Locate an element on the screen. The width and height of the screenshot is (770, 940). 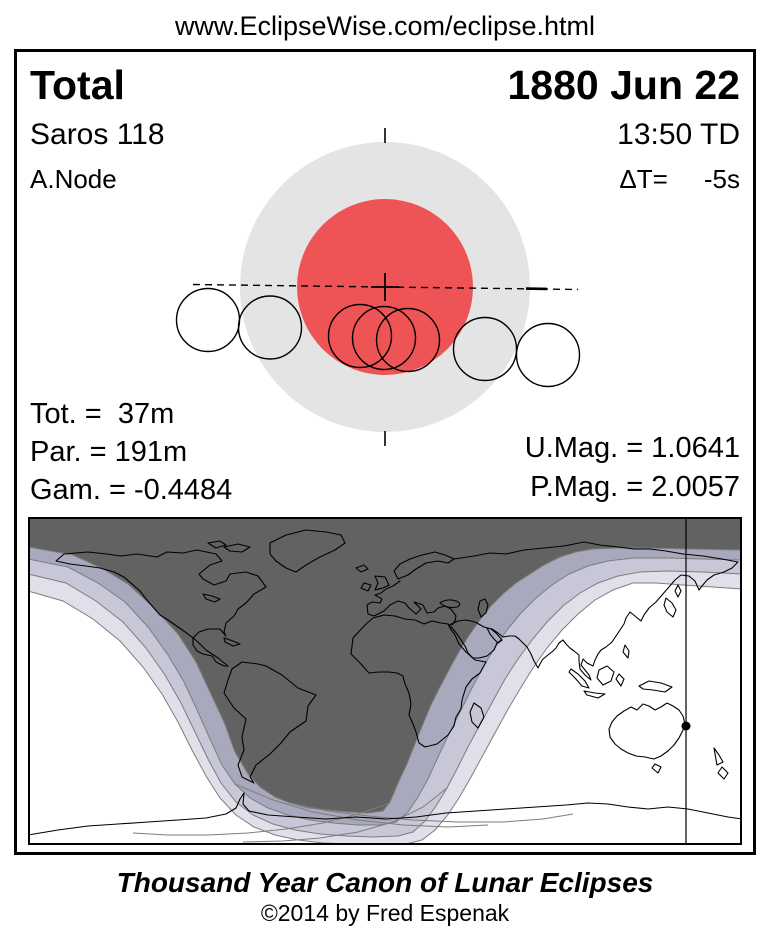
southeast-asia-islands-coastline is located at coordinates (620, 671).